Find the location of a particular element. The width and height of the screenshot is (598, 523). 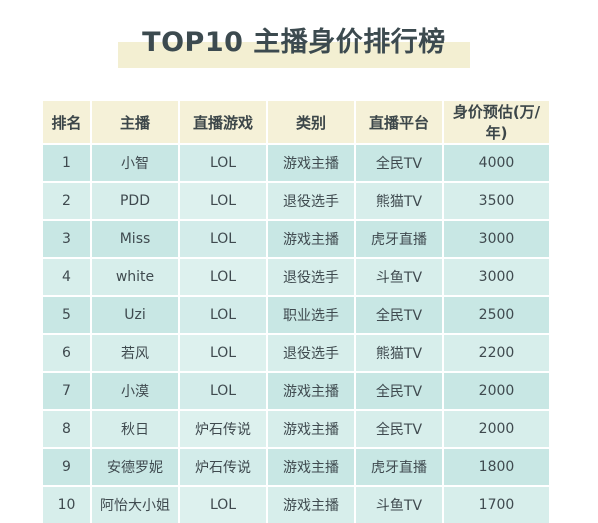

cell-streamer: 若风 is located at coordinates (135, 352).